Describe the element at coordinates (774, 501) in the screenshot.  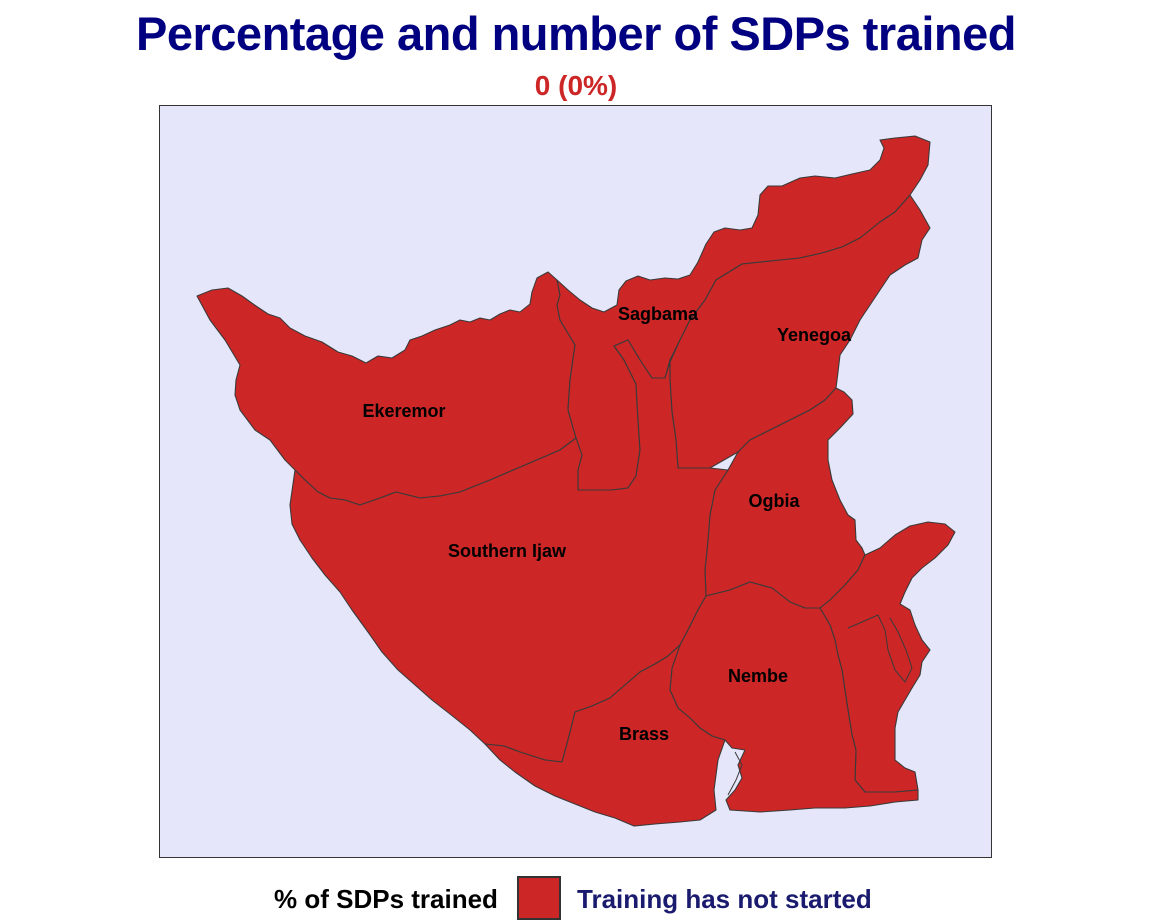
I see `label-ogbia: Ogbia` at that location.